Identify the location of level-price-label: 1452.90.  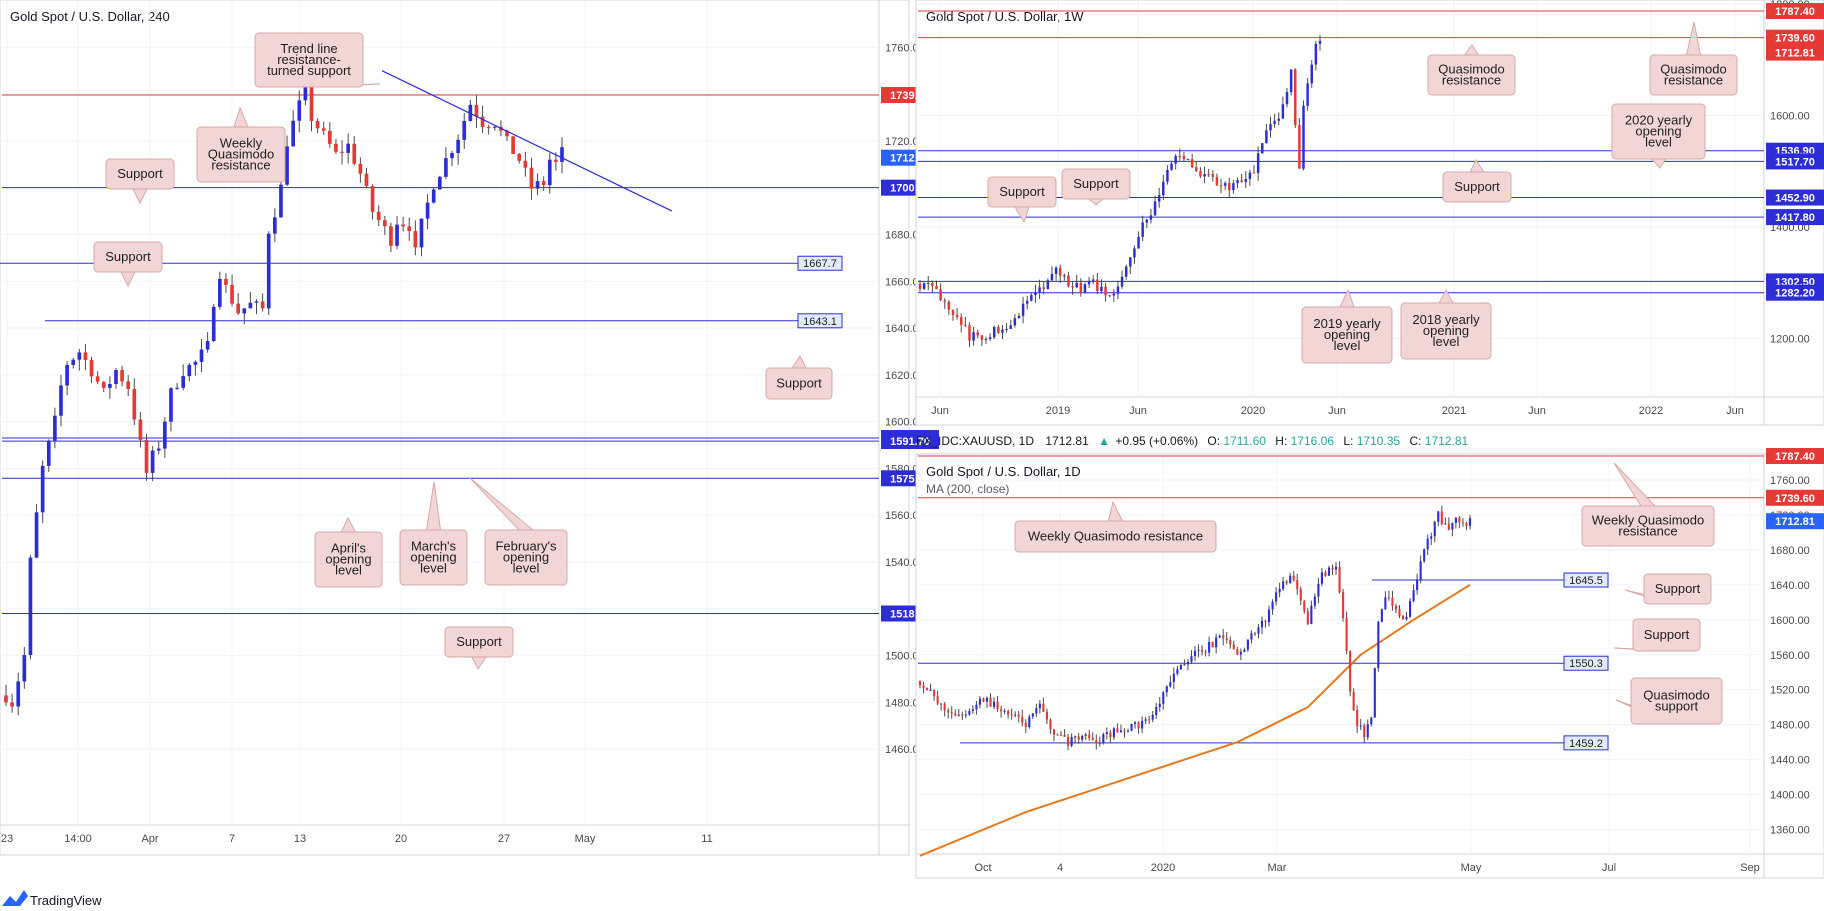
(1795, 199).